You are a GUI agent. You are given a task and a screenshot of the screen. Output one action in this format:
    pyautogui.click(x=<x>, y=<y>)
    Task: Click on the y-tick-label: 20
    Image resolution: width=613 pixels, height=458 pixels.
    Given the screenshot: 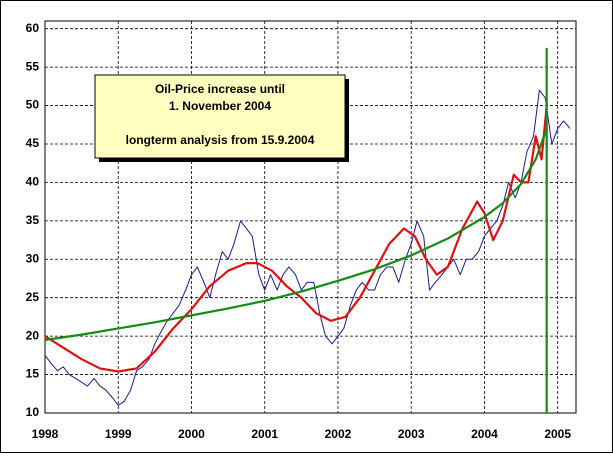 What is the action you would take?
    pyautogui.click(x=33, y=335)
    